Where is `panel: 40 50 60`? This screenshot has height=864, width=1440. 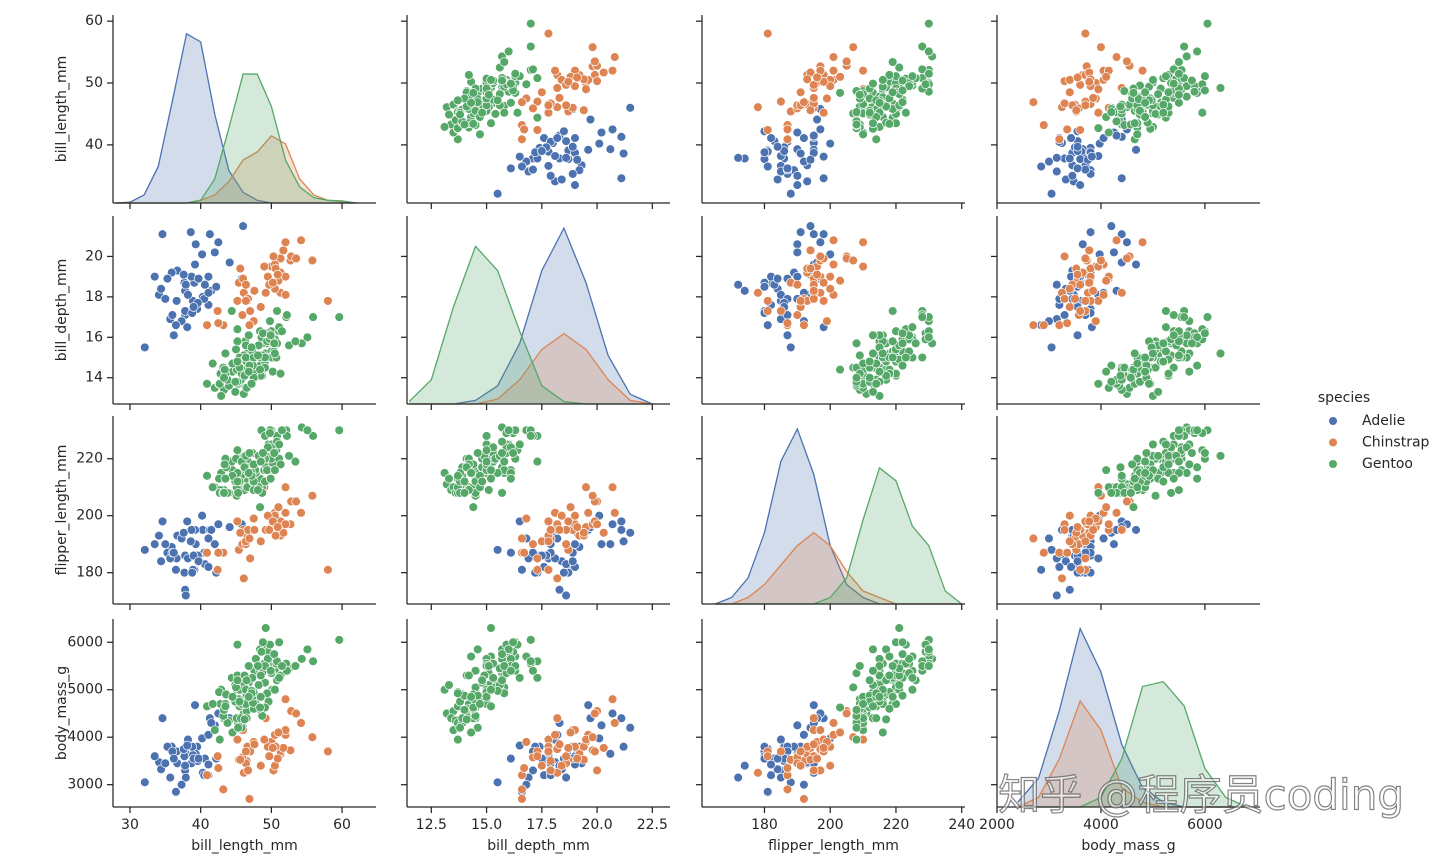 panel: 40 50 60 is located at coordinates (230, 111).